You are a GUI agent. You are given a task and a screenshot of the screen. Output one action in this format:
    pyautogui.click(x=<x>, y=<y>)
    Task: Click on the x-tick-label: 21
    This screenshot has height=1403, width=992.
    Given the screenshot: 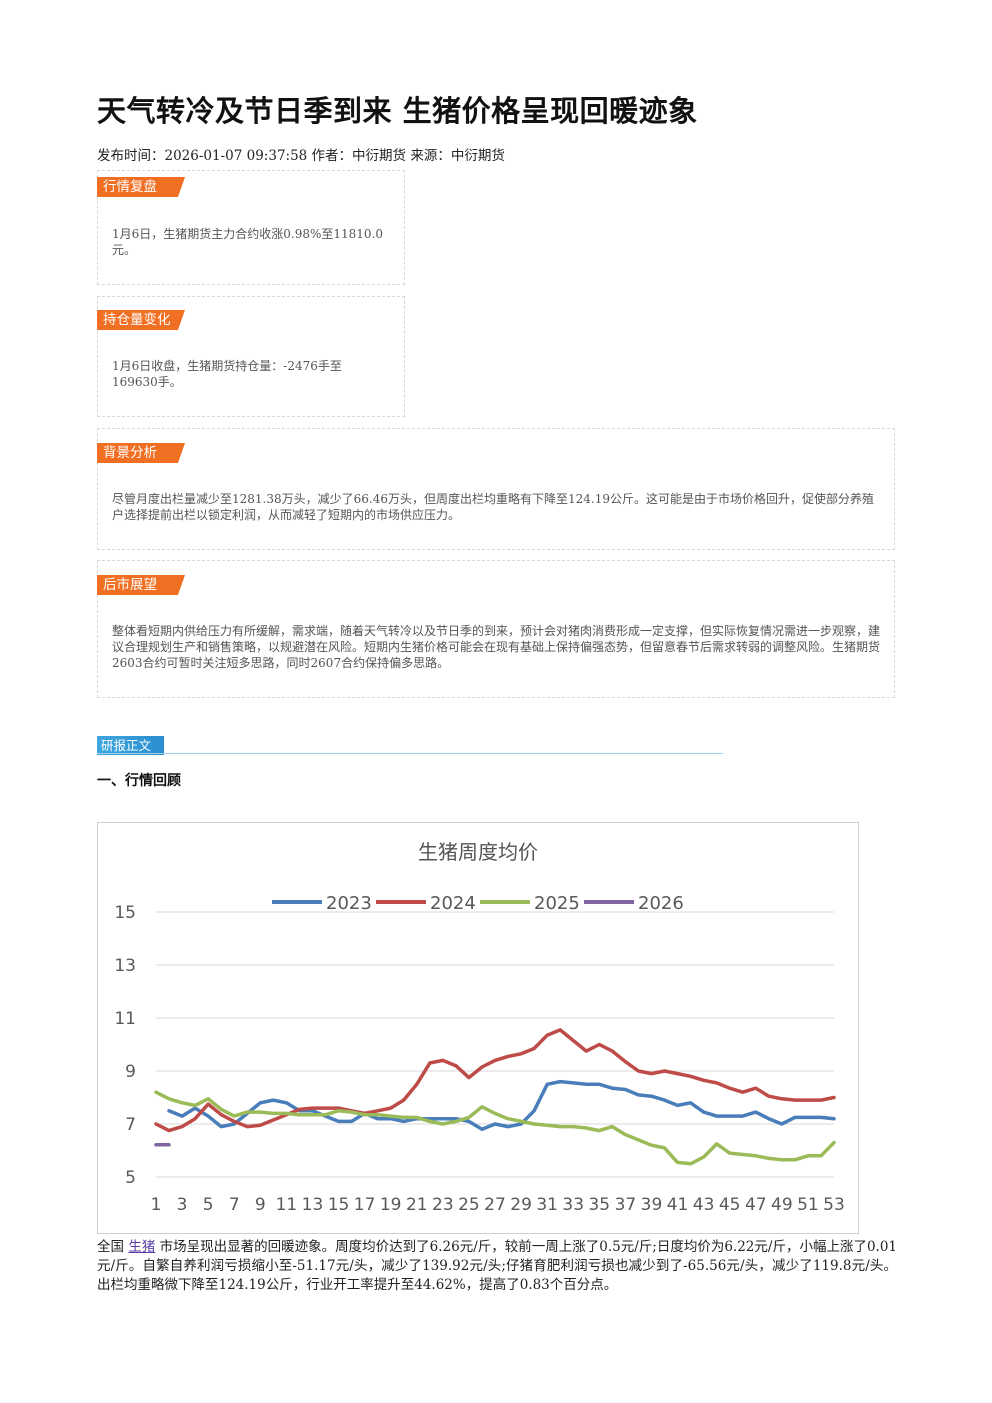 What is the action you would take?
    pyautogui.click(x=417, y=1205)
    